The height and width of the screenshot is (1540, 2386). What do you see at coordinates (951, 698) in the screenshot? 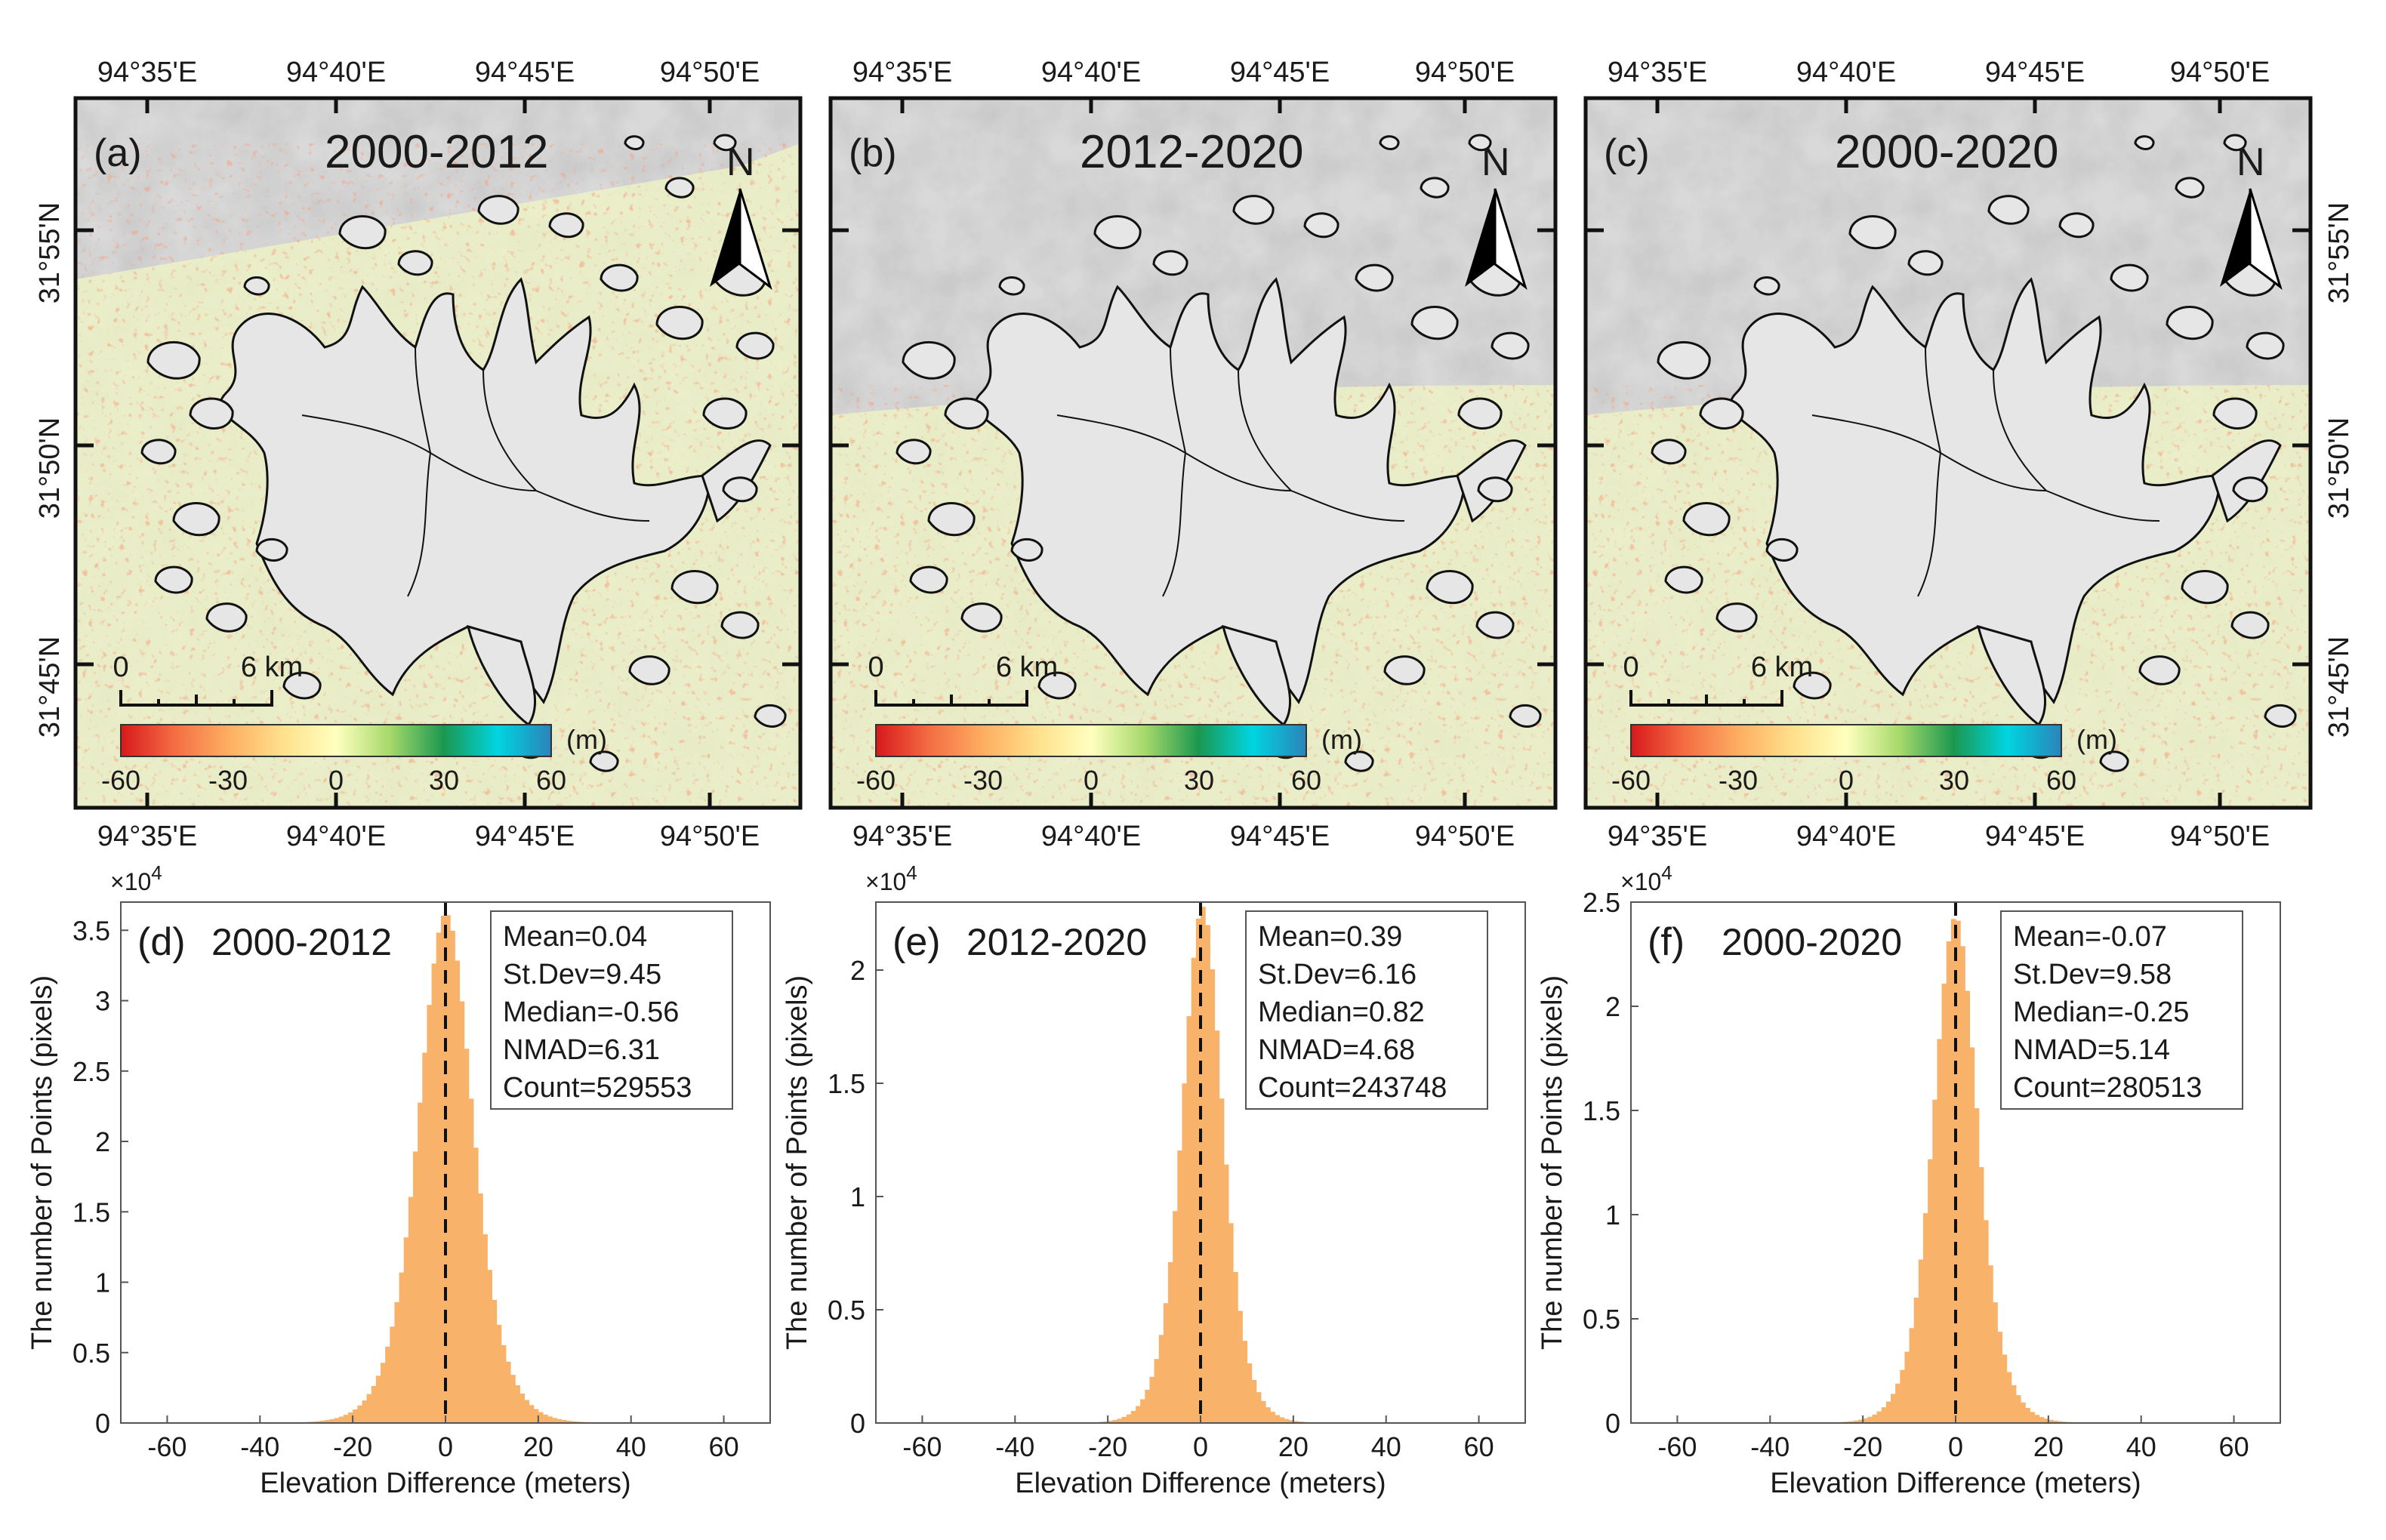
I see `scale-bar-line` at bounding box center [951, 698].